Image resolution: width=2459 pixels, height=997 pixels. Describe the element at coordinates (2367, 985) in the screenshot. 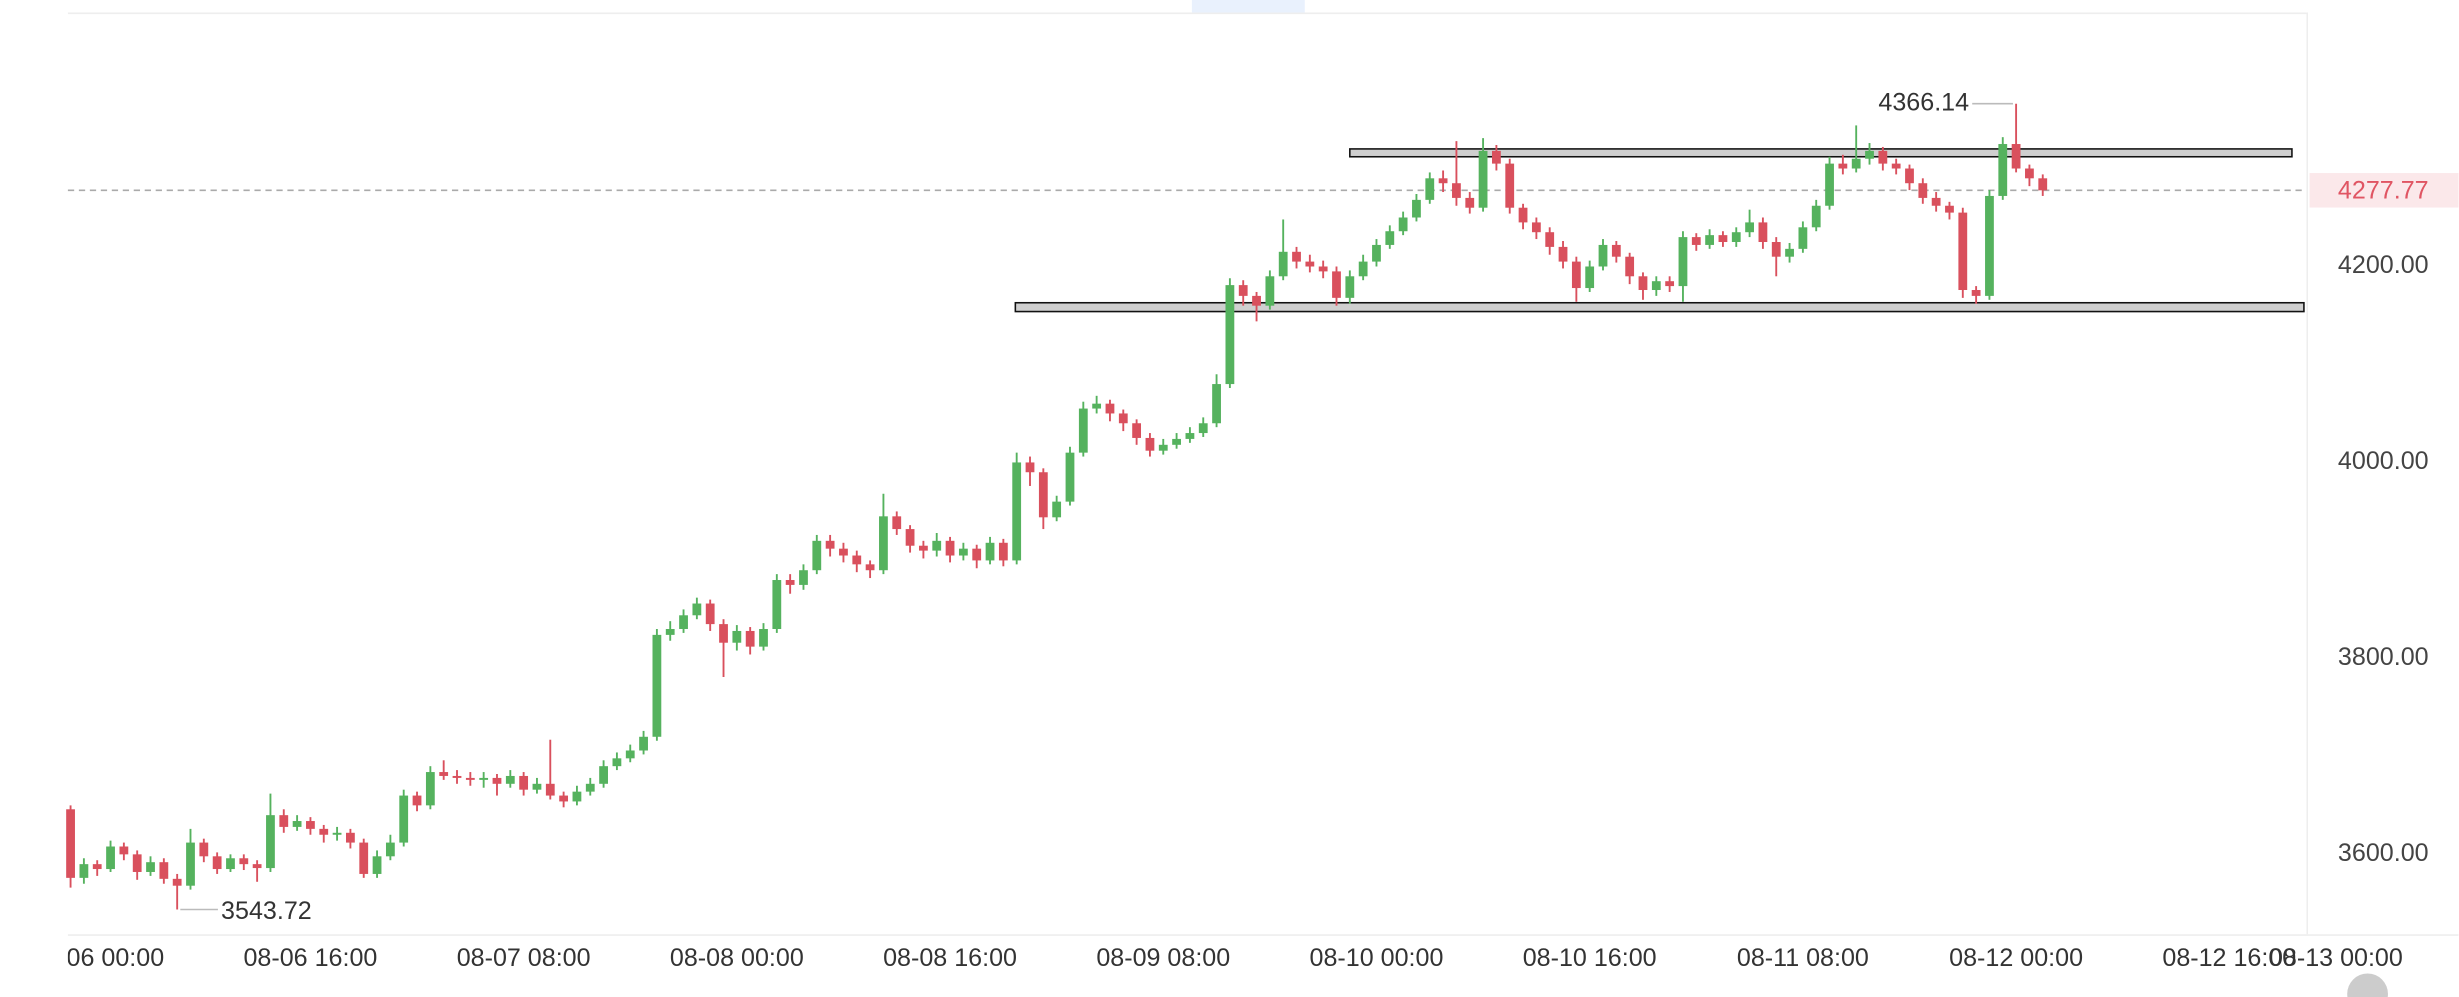

I see `scroll-button` at that location.